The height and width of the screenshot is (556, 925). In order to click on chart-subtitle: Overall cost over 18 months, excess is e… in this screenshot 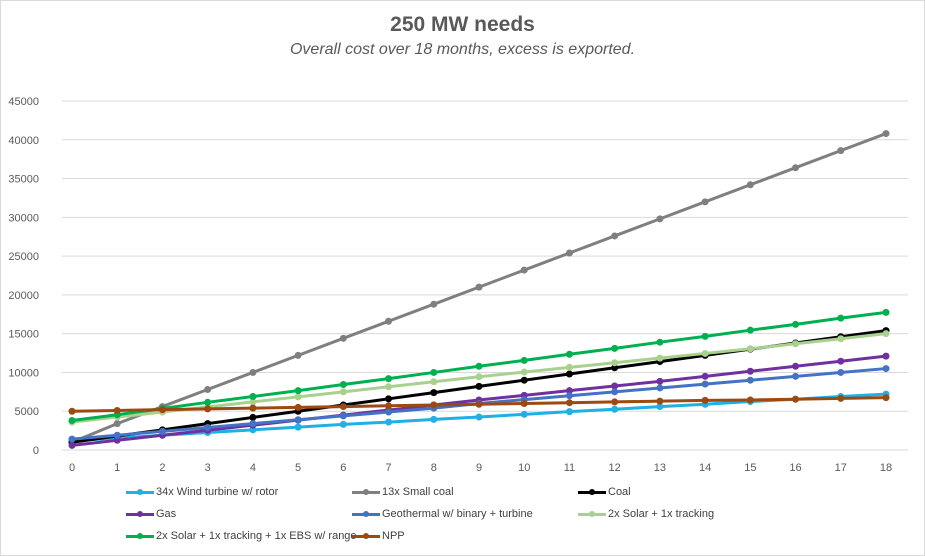, I will do `click(462, 49)`.